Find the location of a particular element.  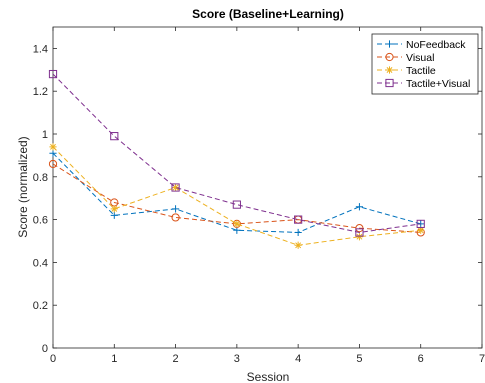

legend-item: Visual is located at coordinates (405, 58).